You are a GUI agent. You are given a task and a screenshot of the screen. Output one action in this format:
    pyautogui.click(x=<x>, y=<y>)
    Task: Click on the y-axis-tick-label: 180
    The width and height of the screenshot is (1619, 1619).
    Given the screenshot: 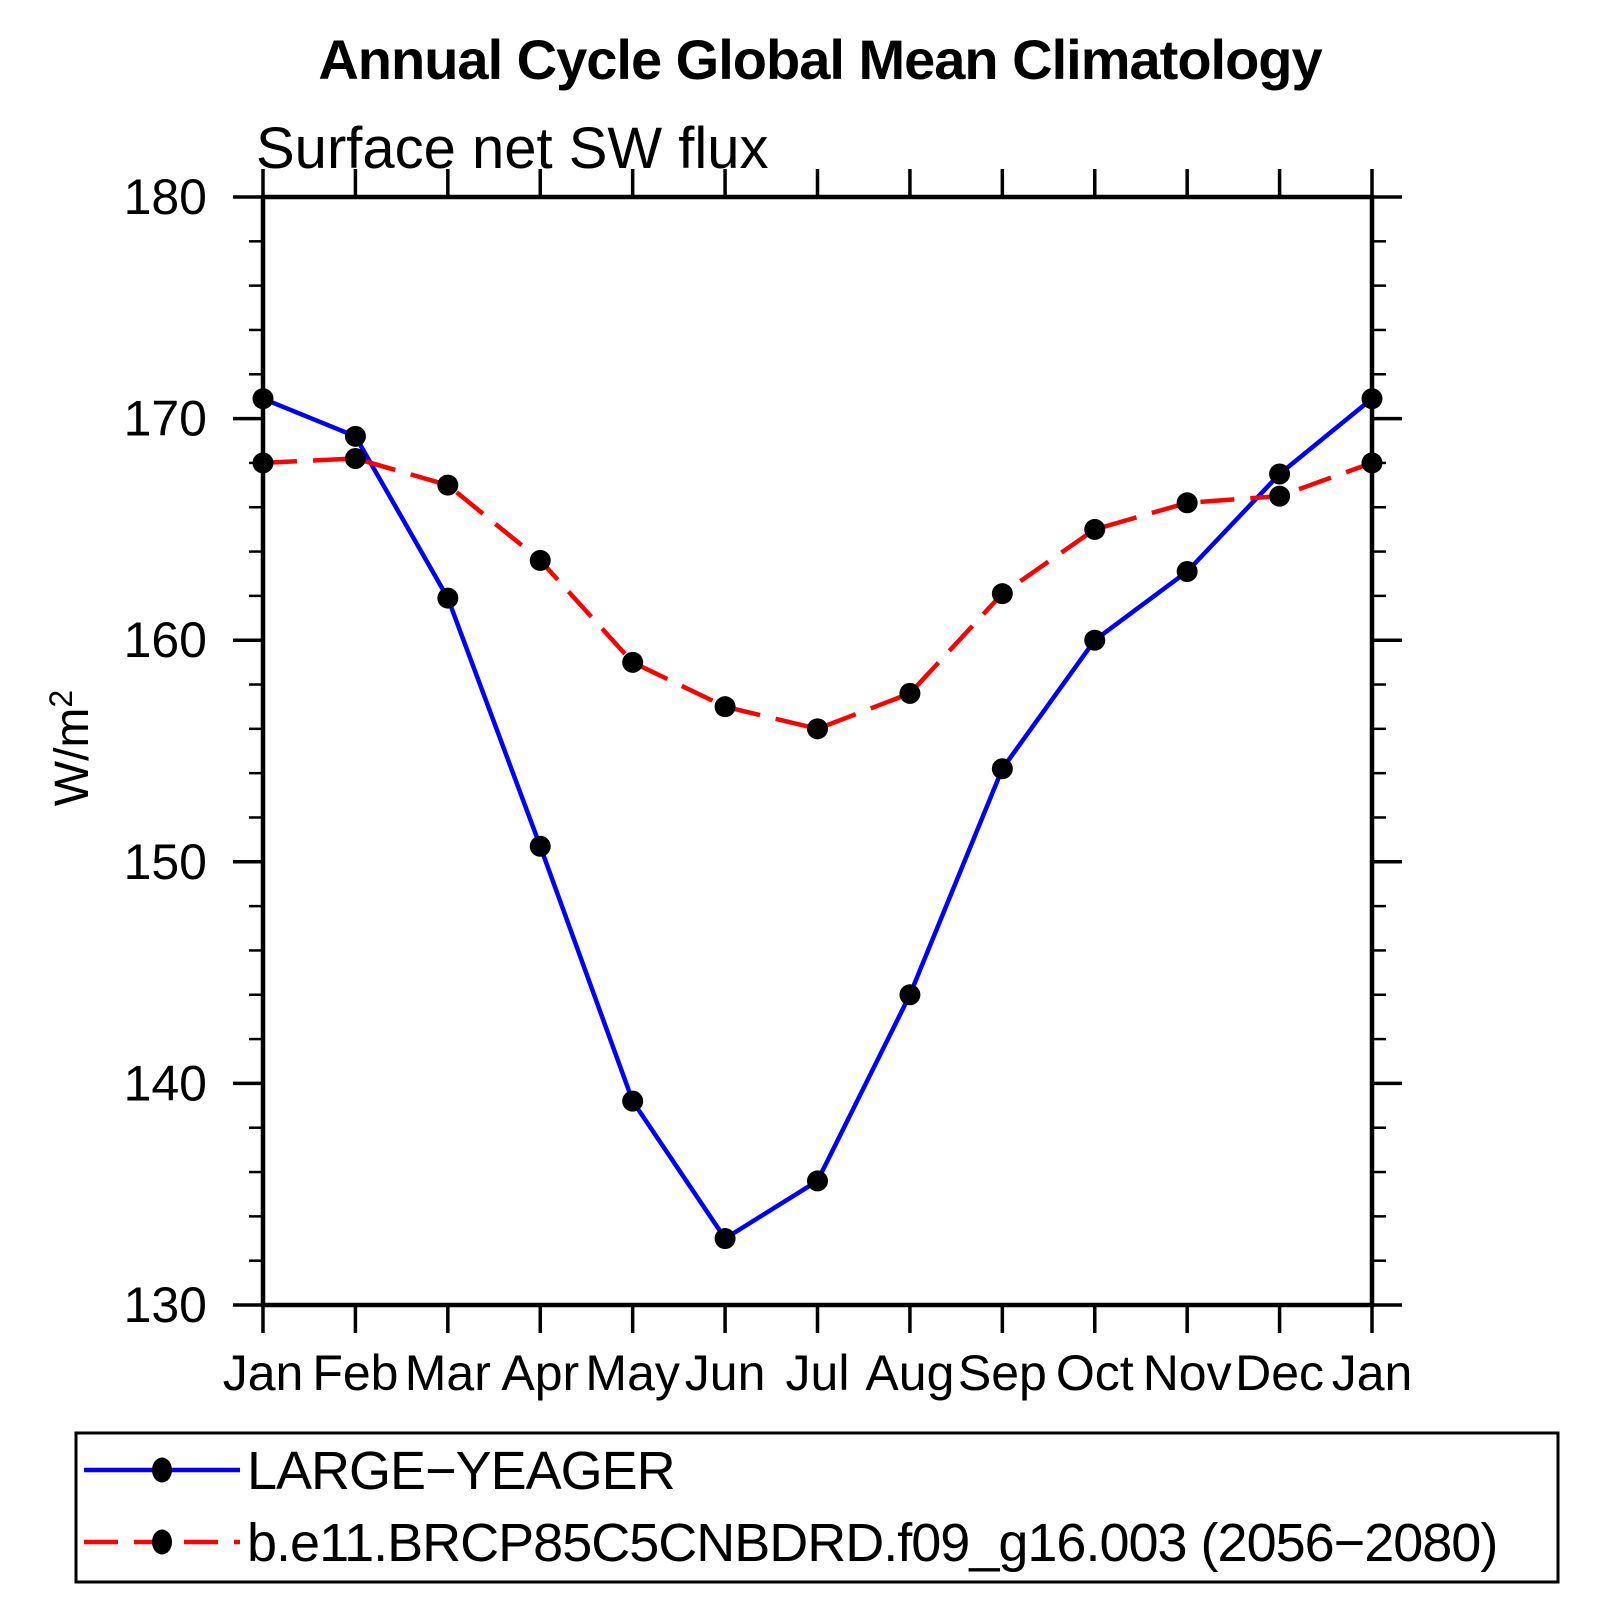 What is the action you would take?
    pyautogui.click(x=165, y=197)
    